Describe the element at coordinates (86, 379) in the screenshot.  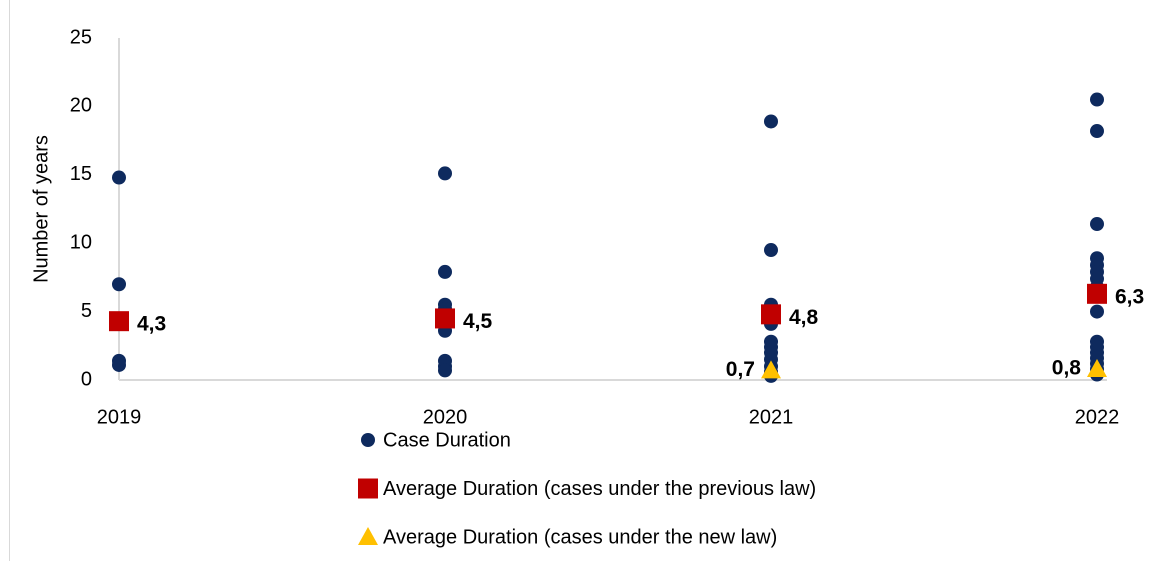
I see `y-tick-label: 0` at that location.